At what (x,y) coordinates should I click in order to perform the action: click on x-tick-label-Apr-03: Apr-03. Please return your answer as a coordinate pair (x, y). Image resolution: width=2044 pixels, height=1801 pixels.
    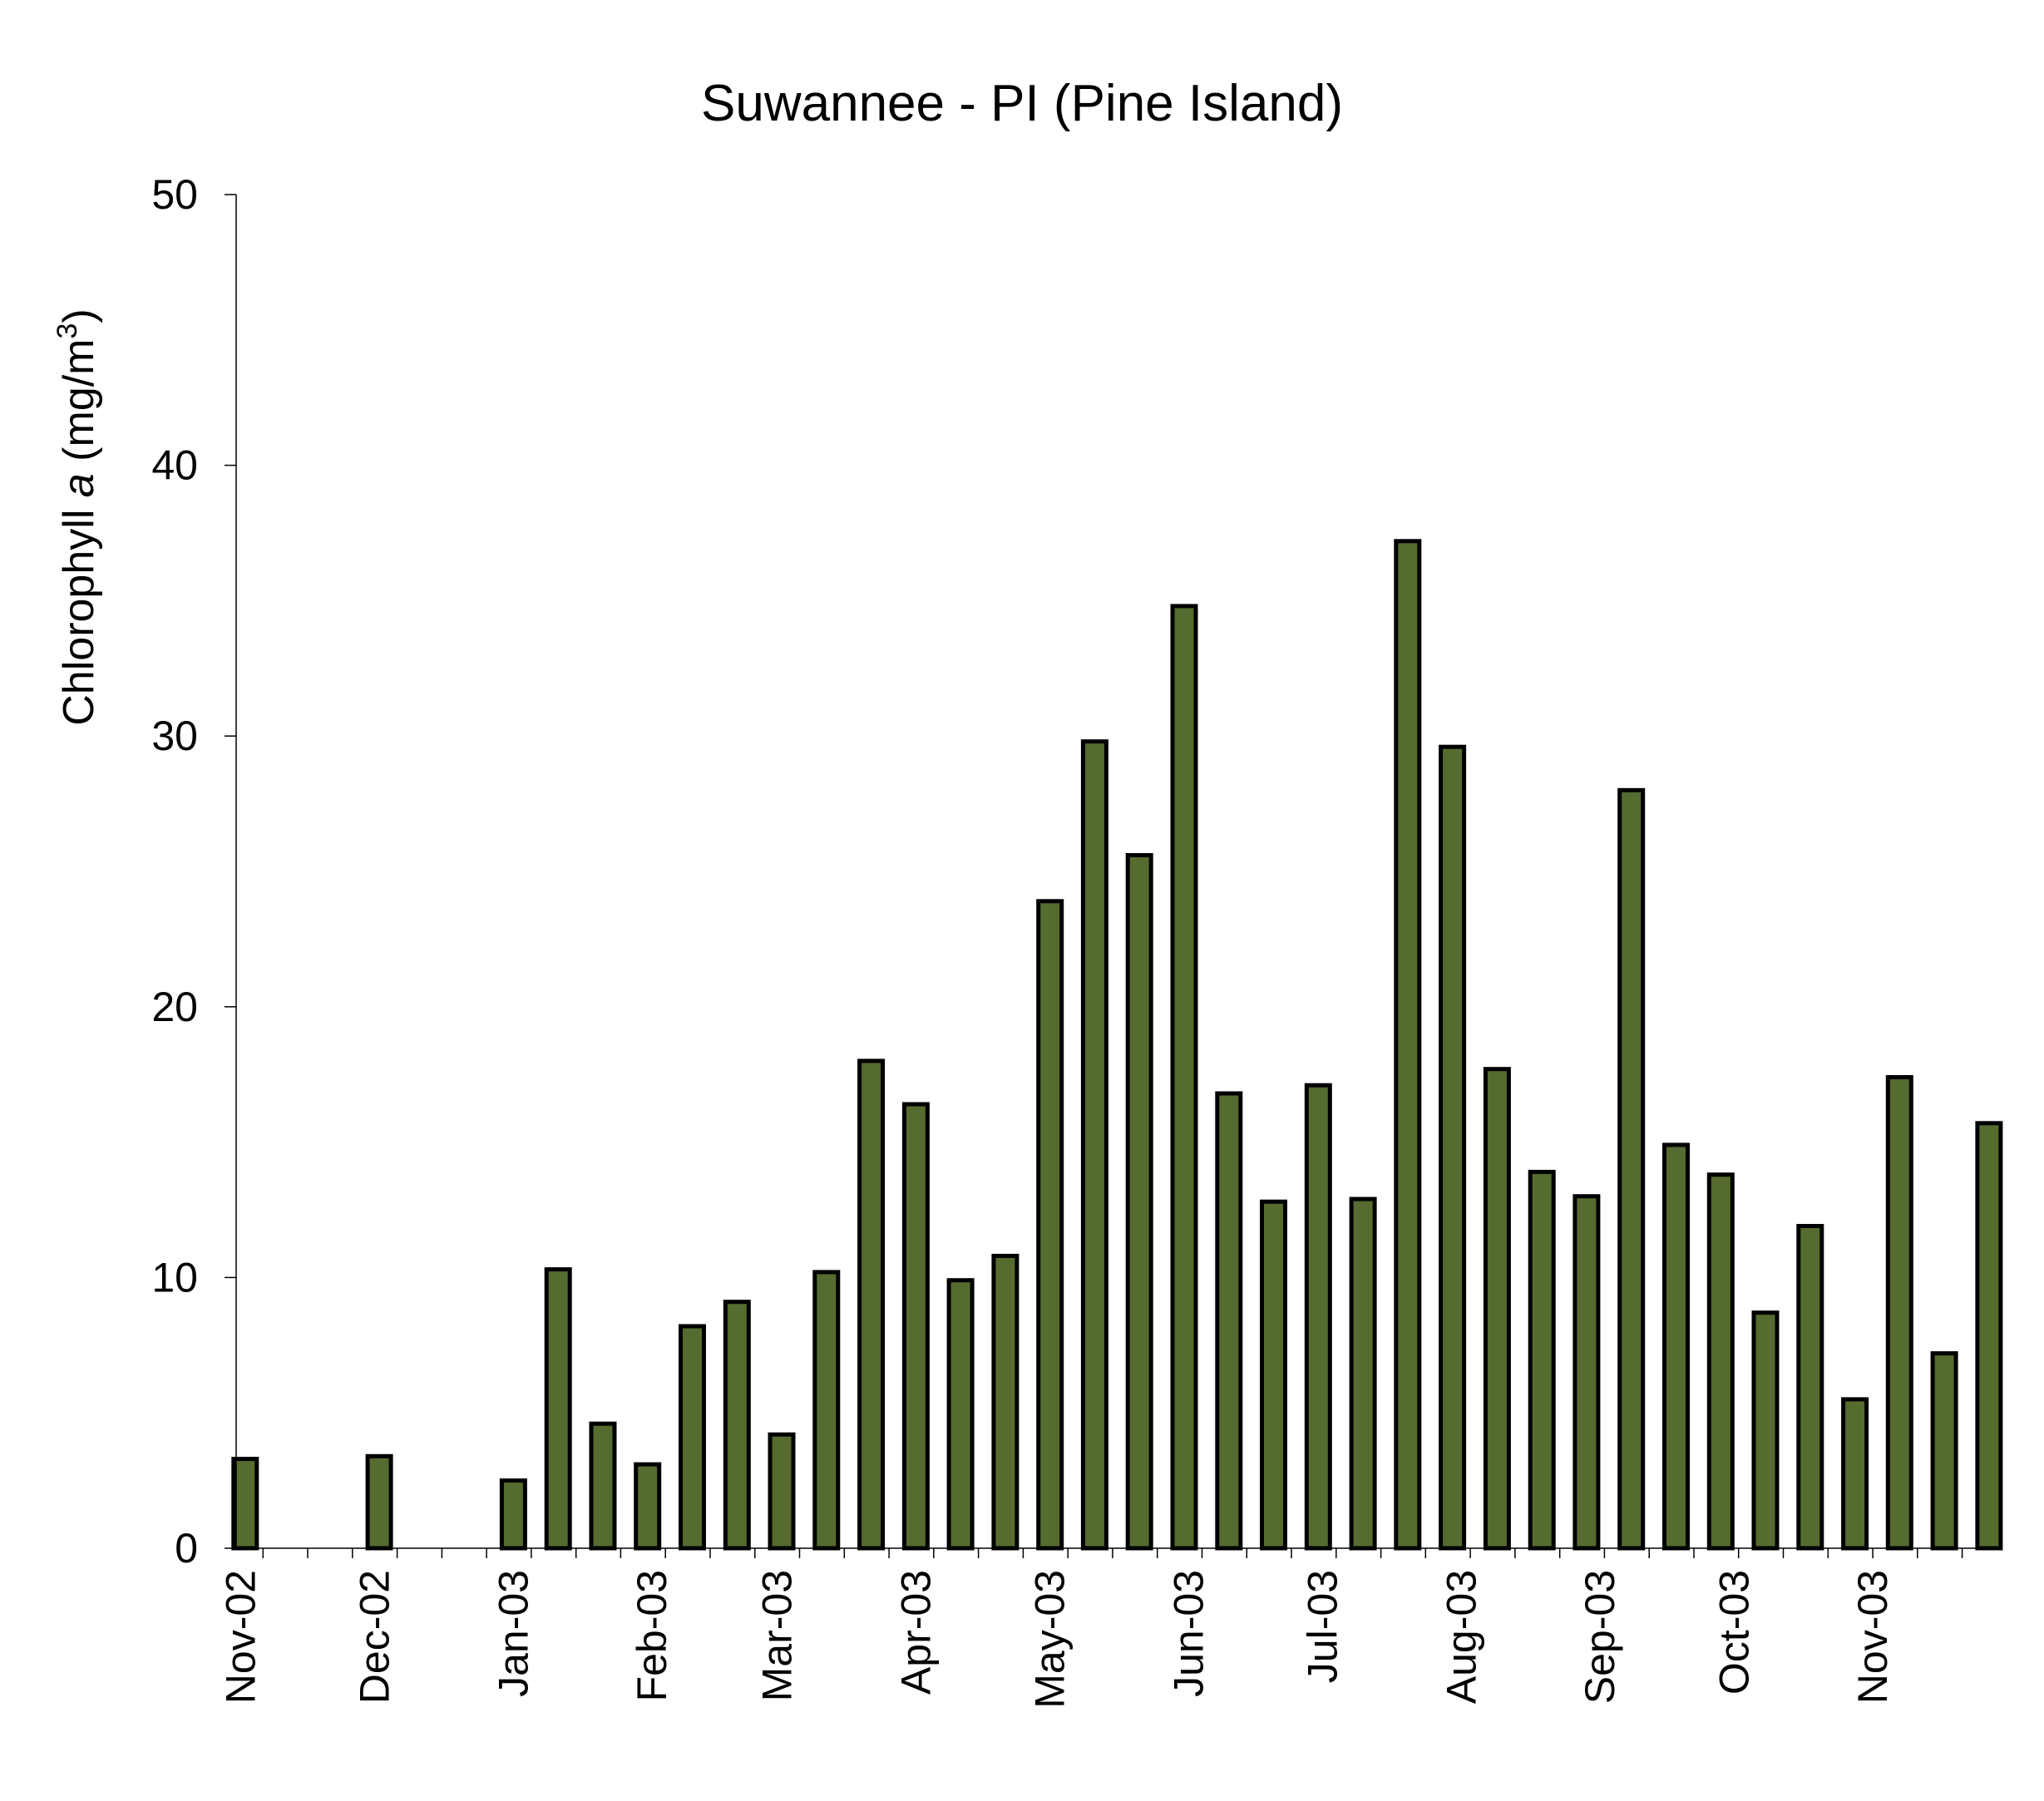
    Looking at the image, I should click on (916, 1633).